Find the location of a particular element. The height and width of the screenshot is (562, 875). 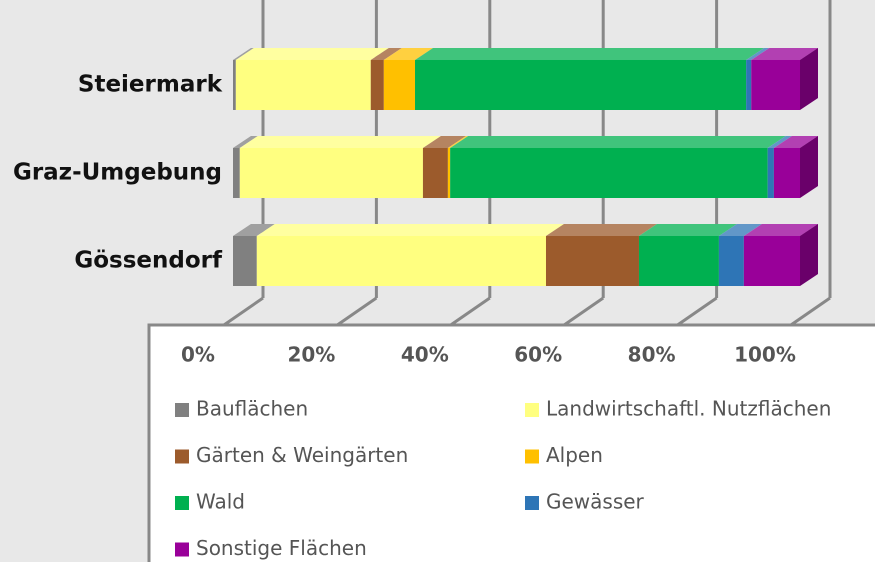

legend-label: Alpen is located at coordinates (574, 455).